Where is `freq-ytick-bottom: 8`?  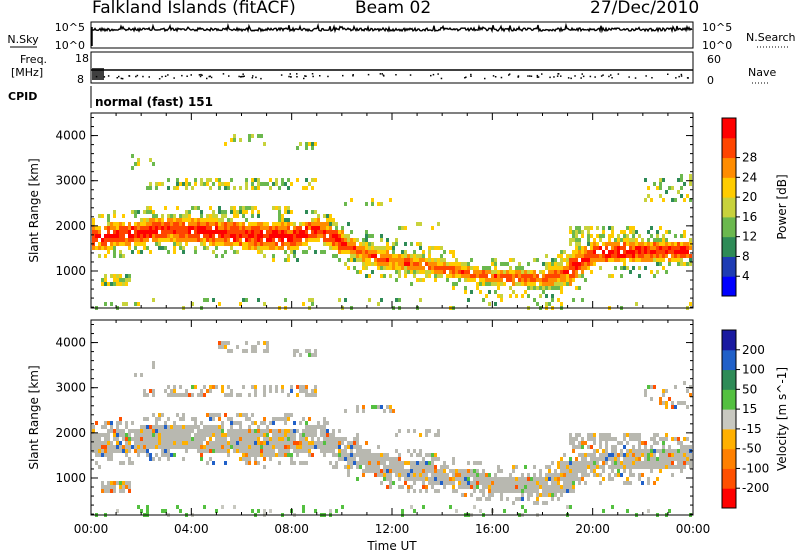 freq-ytick-bottom: 8 is located at coordinates (80, 79).